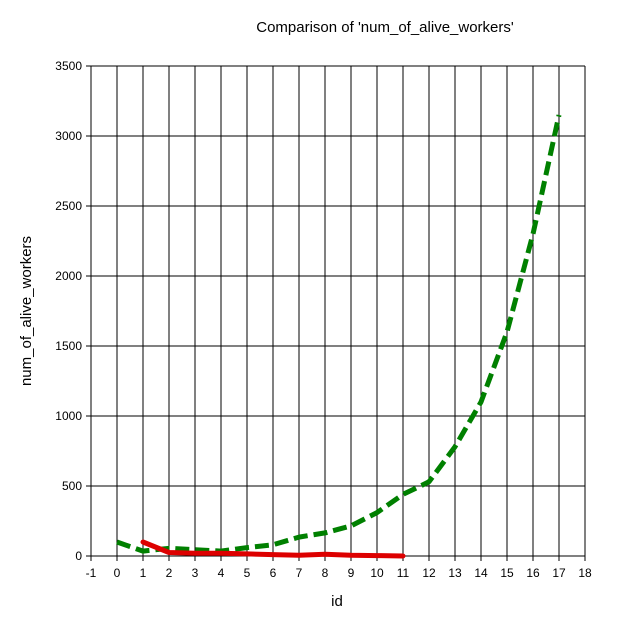 The width and height of the screenshot is (623, 623). I want to click on x-tick-label-9: 8, so click(325, 573).